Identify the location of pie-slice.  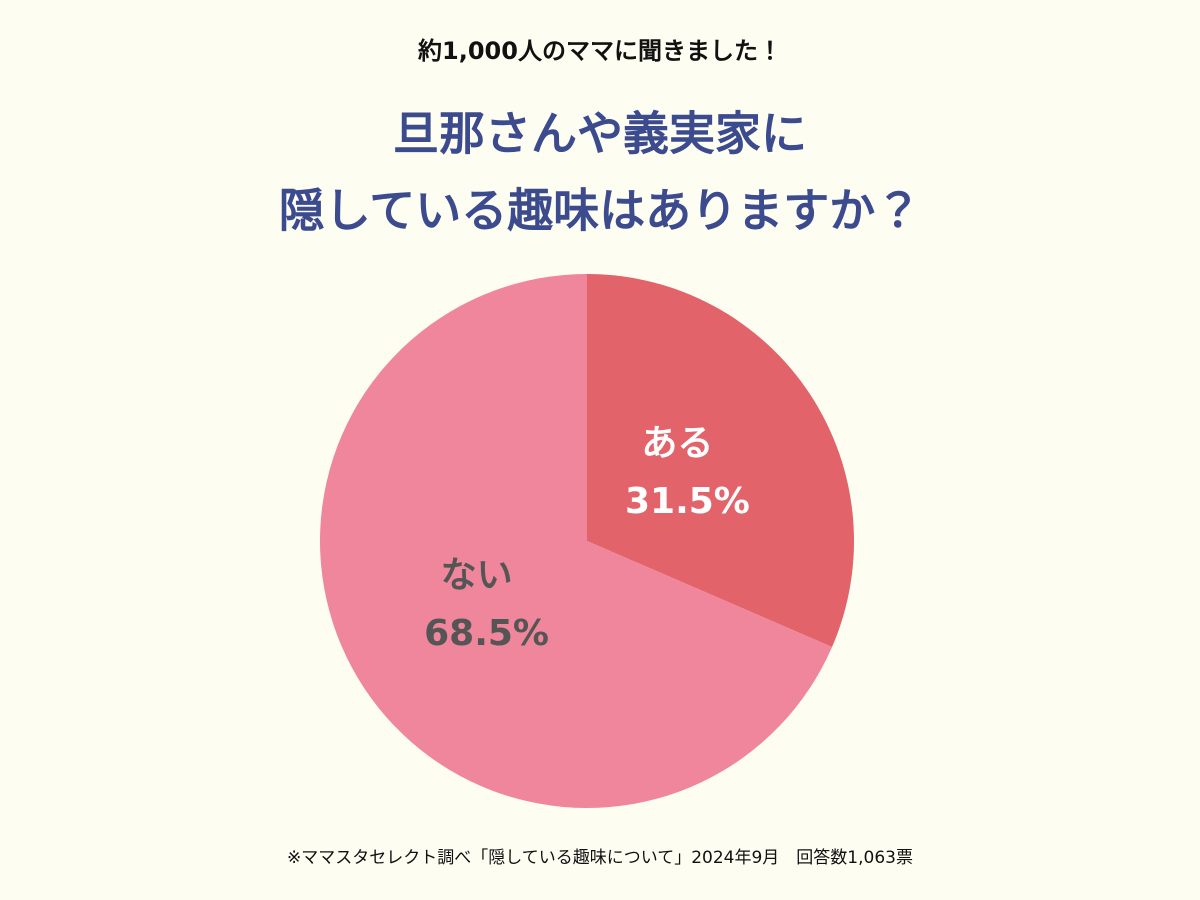
(720, 461).